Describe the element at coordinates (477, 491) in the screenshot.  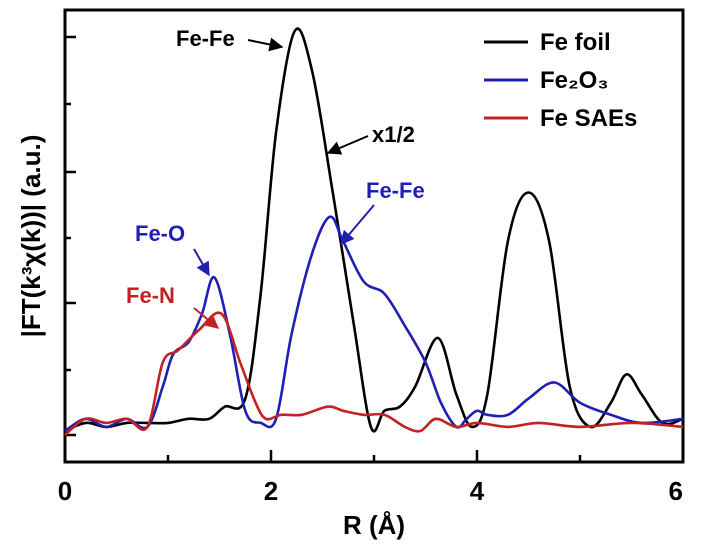
I see `x-tick-label: 4` at that location.